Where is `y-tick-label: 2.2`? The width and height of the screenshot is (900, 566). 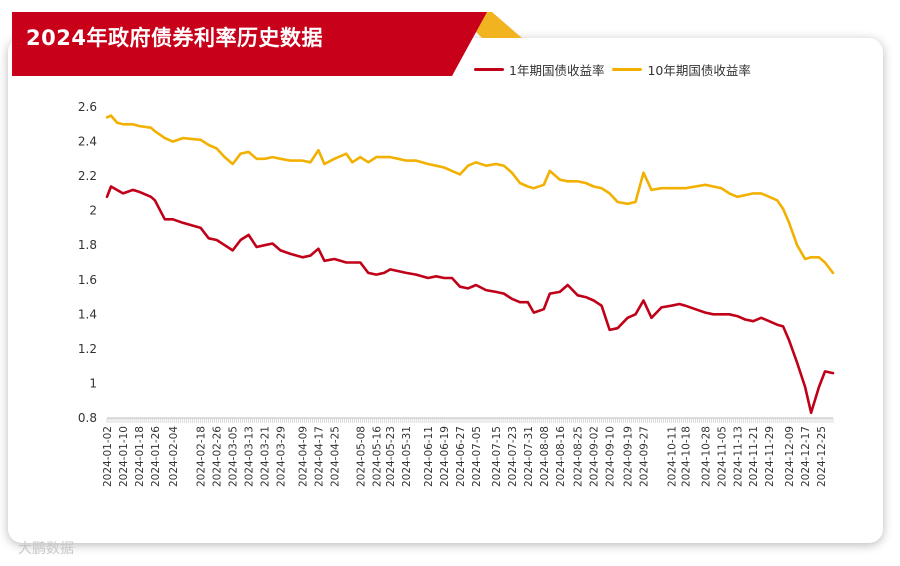
y-tick-label: 2.2 is located at coordinates (87, 176).